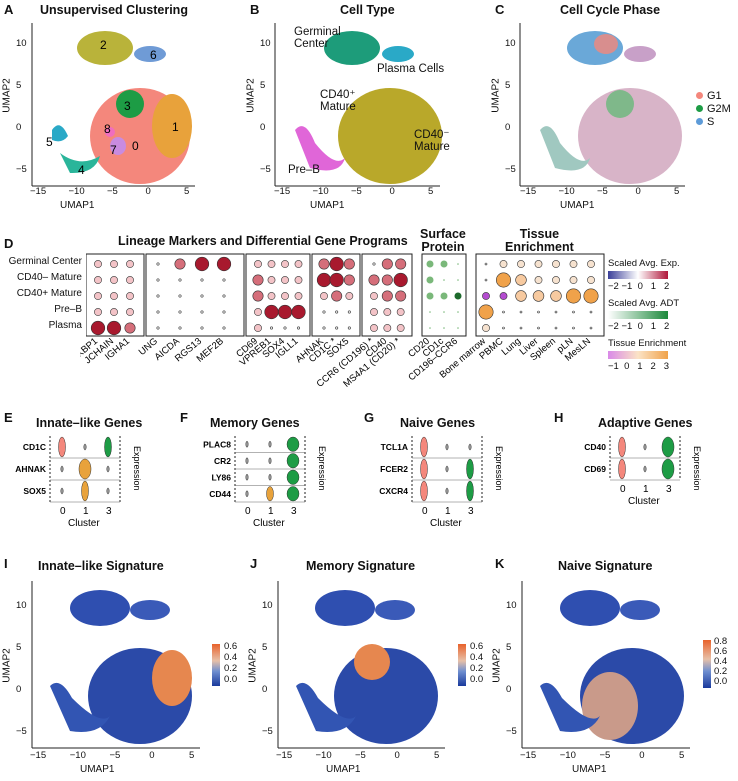 The image size is (738, 781). Describe the element at coordinates (112, 191) in the screenshot. I see `x-tick-label: −5` at that location.